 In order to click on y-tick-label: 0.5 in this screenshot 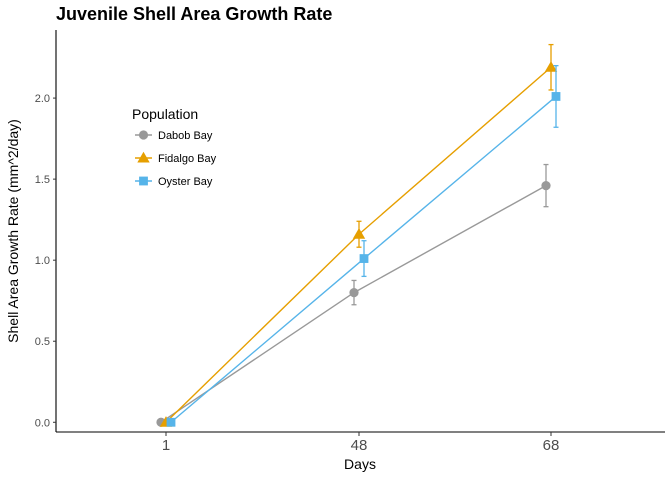, I will do `click(42, 342)`.